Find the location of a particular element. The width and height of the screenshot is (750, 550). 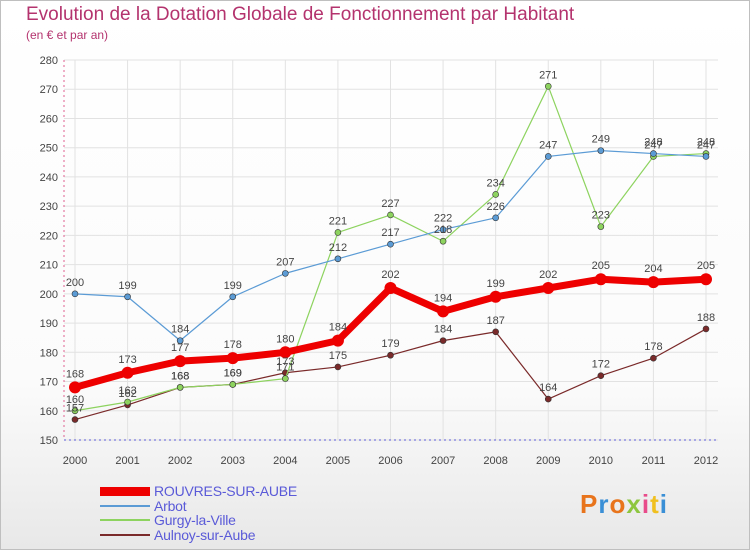

data-label: 218 is located at coordinates (443, 230).